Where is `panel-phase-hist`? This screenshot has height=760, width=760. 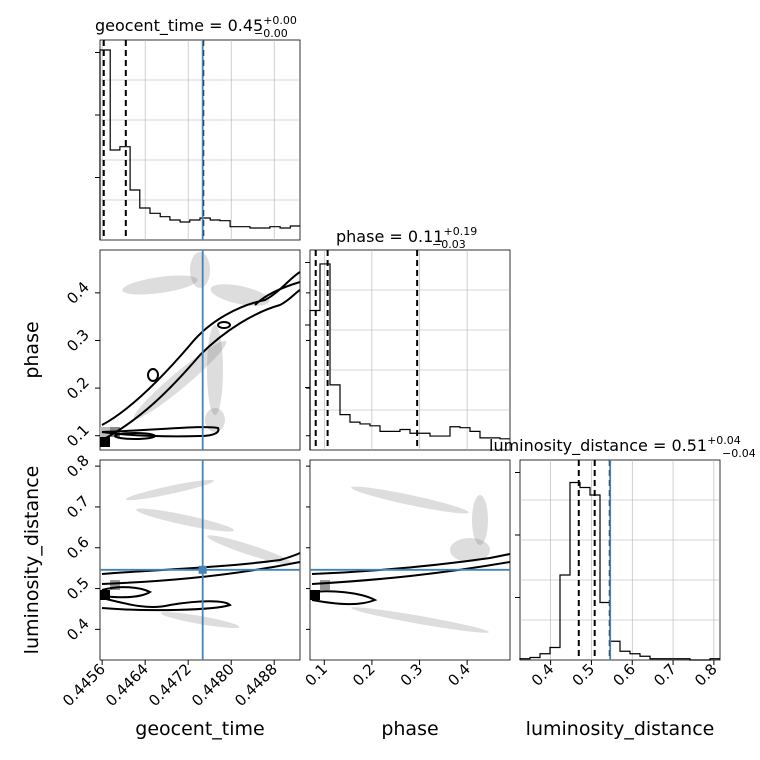
panel-phase-hist is located at coordinates (408, 350).